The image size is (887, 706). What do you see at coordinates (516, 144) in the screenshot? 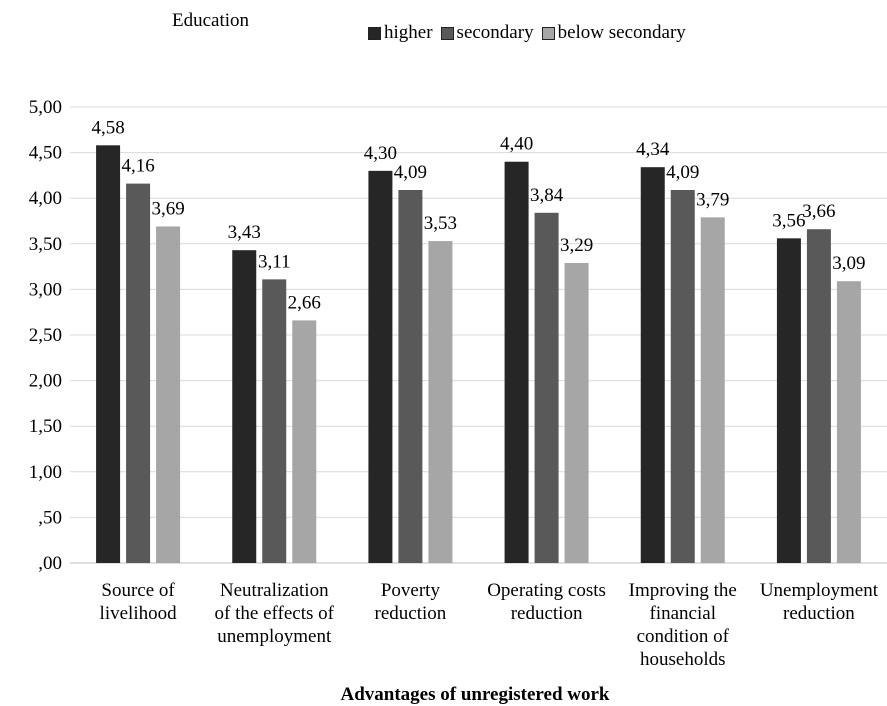
I see `data-label: 4,40` at bounding box center [516, 144].